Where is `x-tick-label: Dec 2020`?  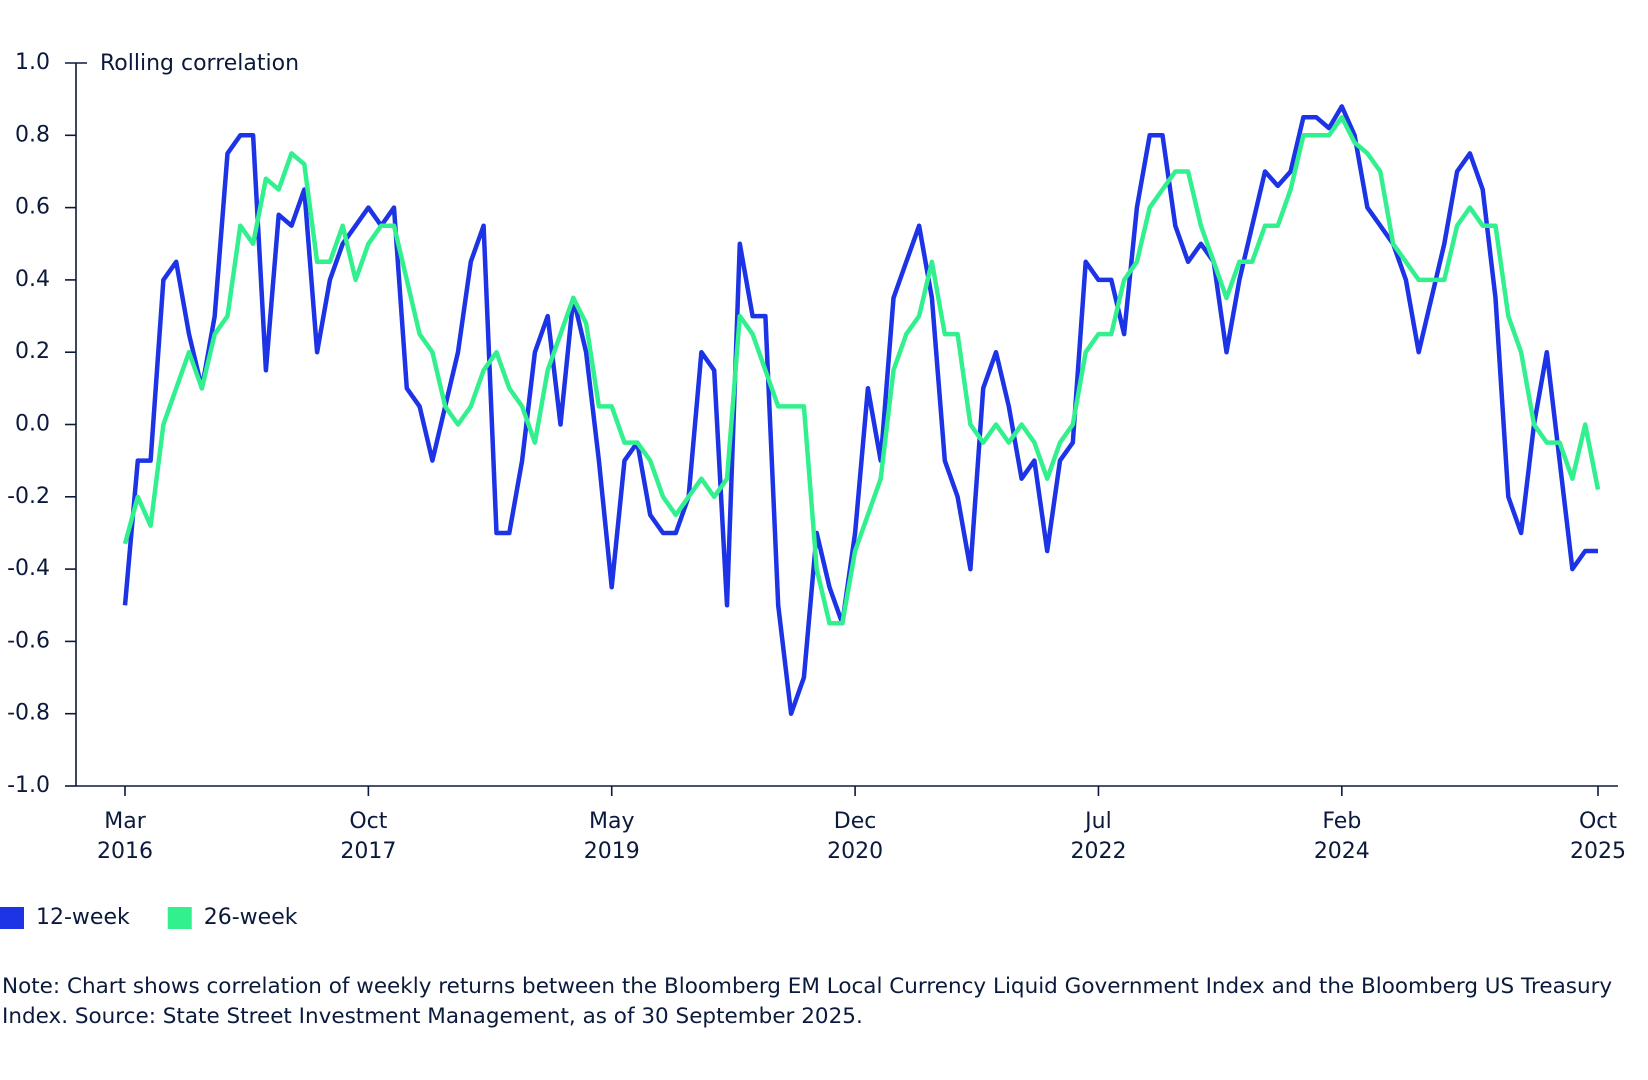 x-tick-label: Dec 2020 is located at coordinates (855, 836).